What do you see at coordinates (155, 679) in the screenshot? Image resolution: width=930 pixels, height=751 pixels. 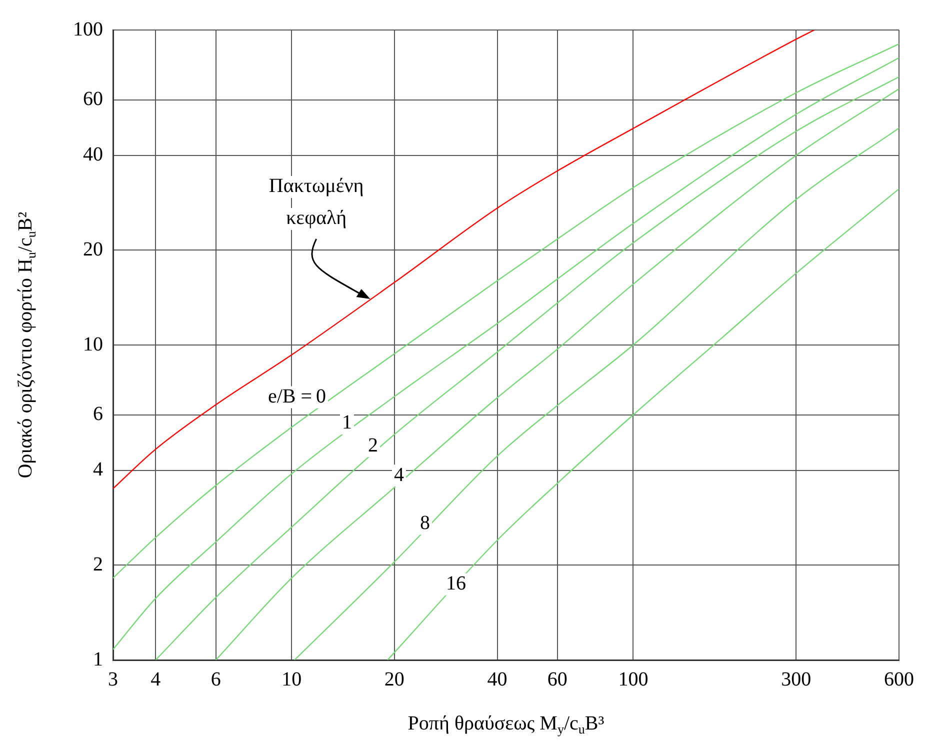 I see `x-tick-label: 4` at bounding box center [155, 679].